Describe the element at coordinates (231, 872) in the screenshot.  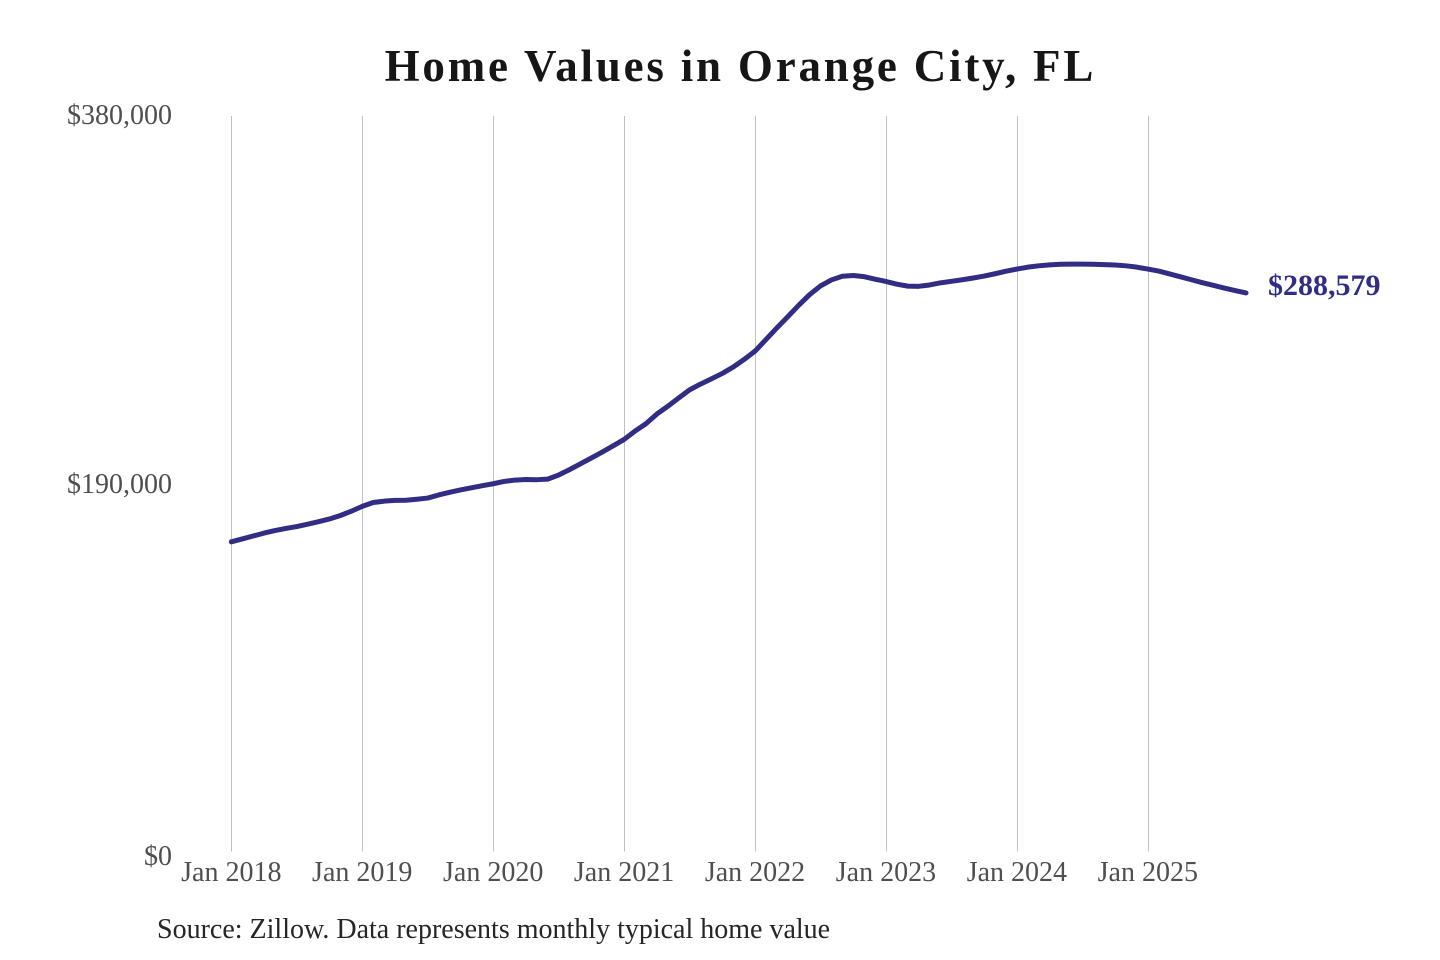
I see `x-tick-jan-2018: Jan 2018` at that location.